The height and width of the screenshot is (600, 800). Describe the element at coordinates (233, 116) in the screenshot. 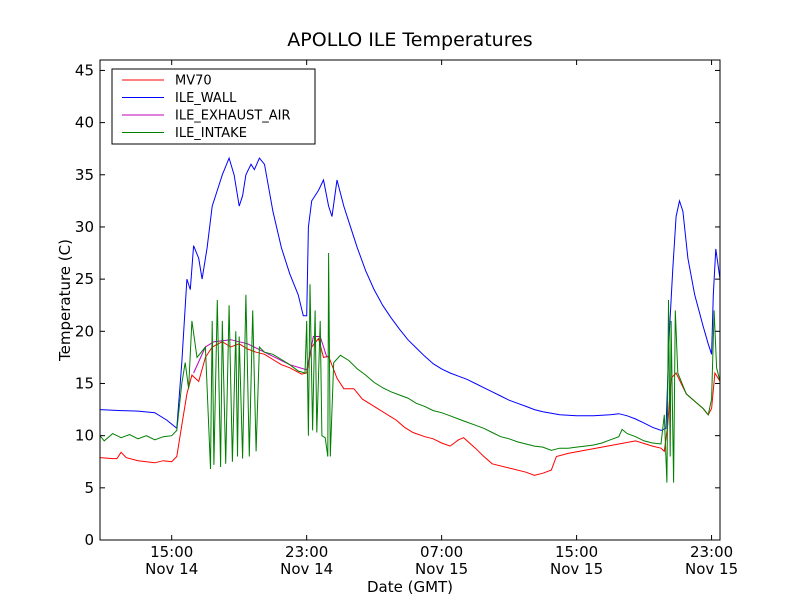

I see `legend-label-2: ILE_EXHAUST_AIR` at that location.